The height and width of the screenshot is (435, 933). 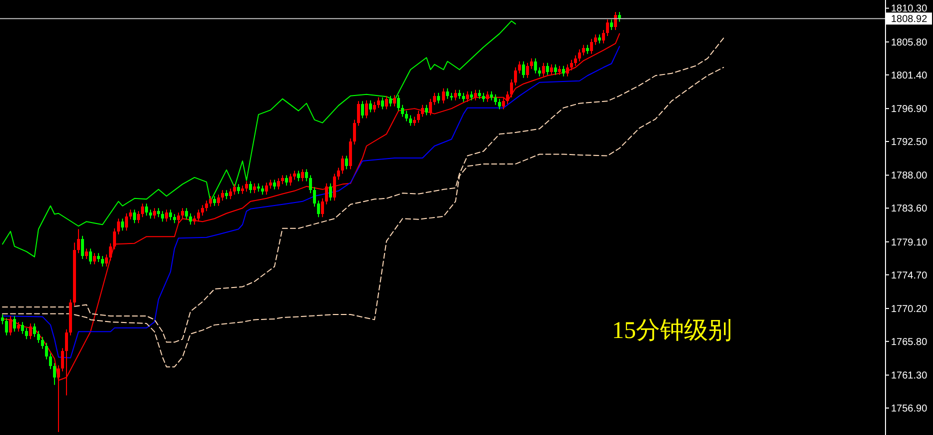 I want to click on y-tick-label: 1792.50, so click(x=909, y=142).